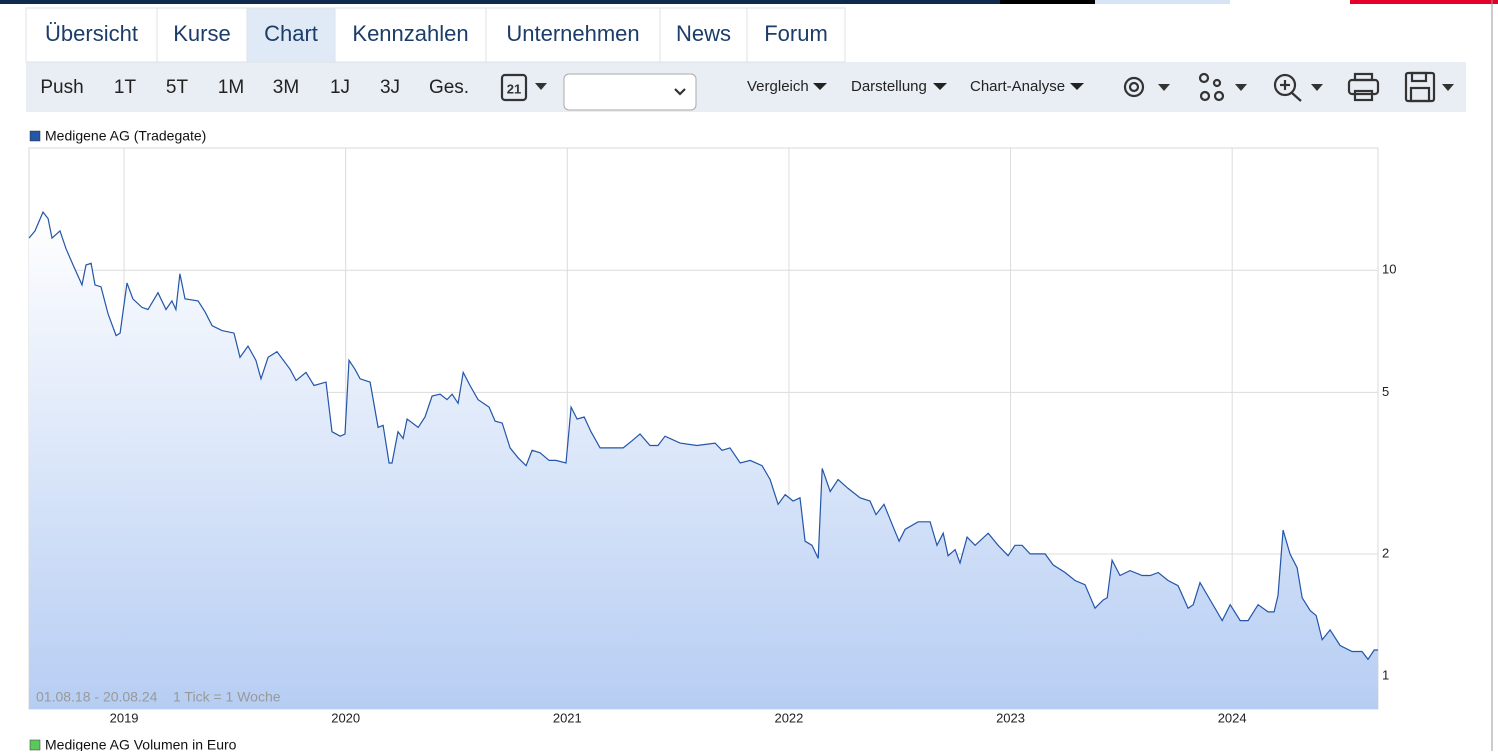 This screenshot has height=756, width=1498. What do you see at coordinates (125, 87) in the screenshot?
I see `period-button: 1T` at bounding box center [125, 87].